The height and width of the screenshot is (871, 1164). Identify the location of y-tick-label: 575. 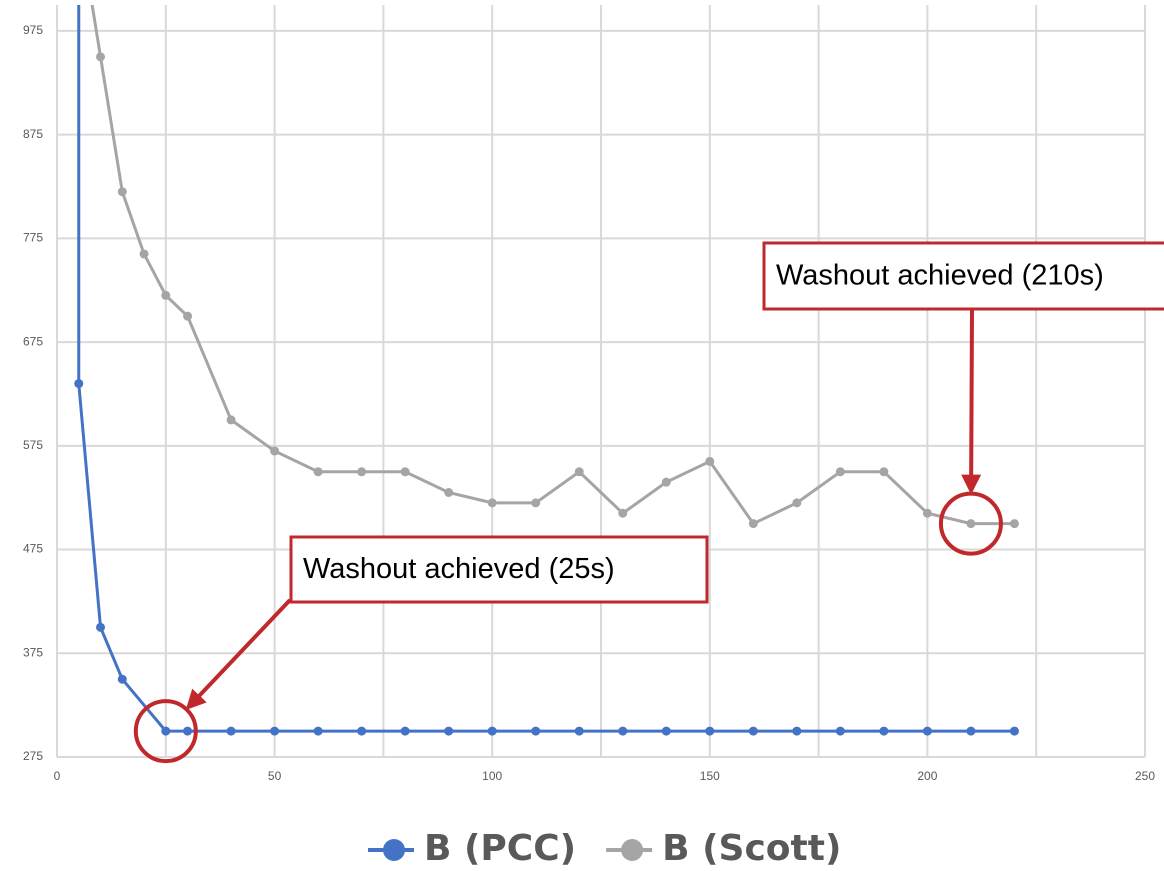
(33, 445).